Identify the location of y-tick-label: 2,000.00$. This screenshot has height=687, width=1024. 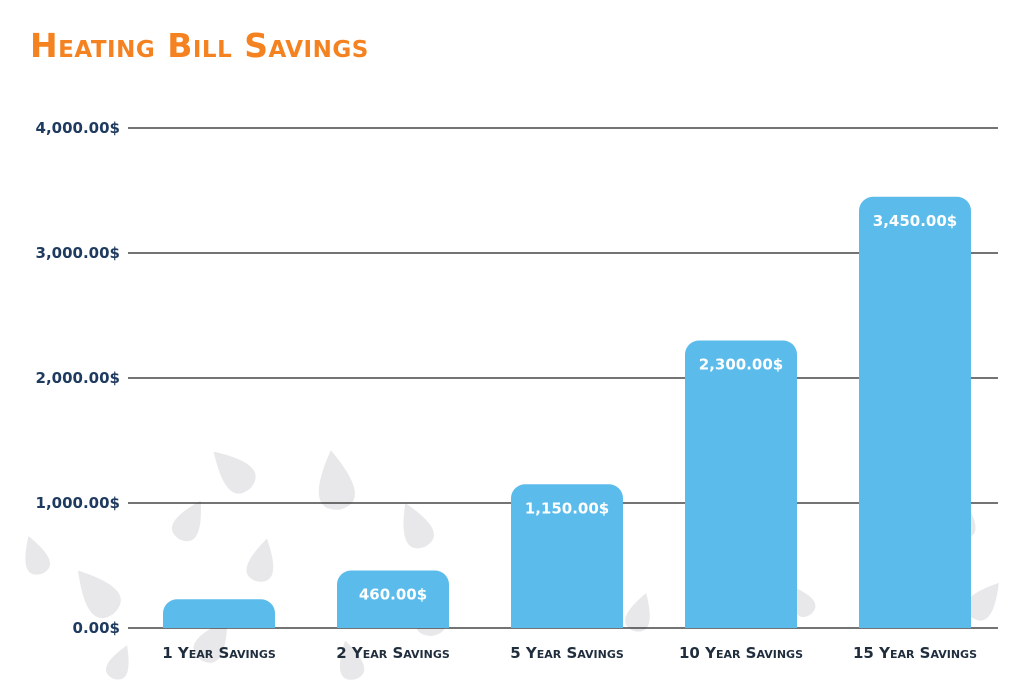
(78, 378).